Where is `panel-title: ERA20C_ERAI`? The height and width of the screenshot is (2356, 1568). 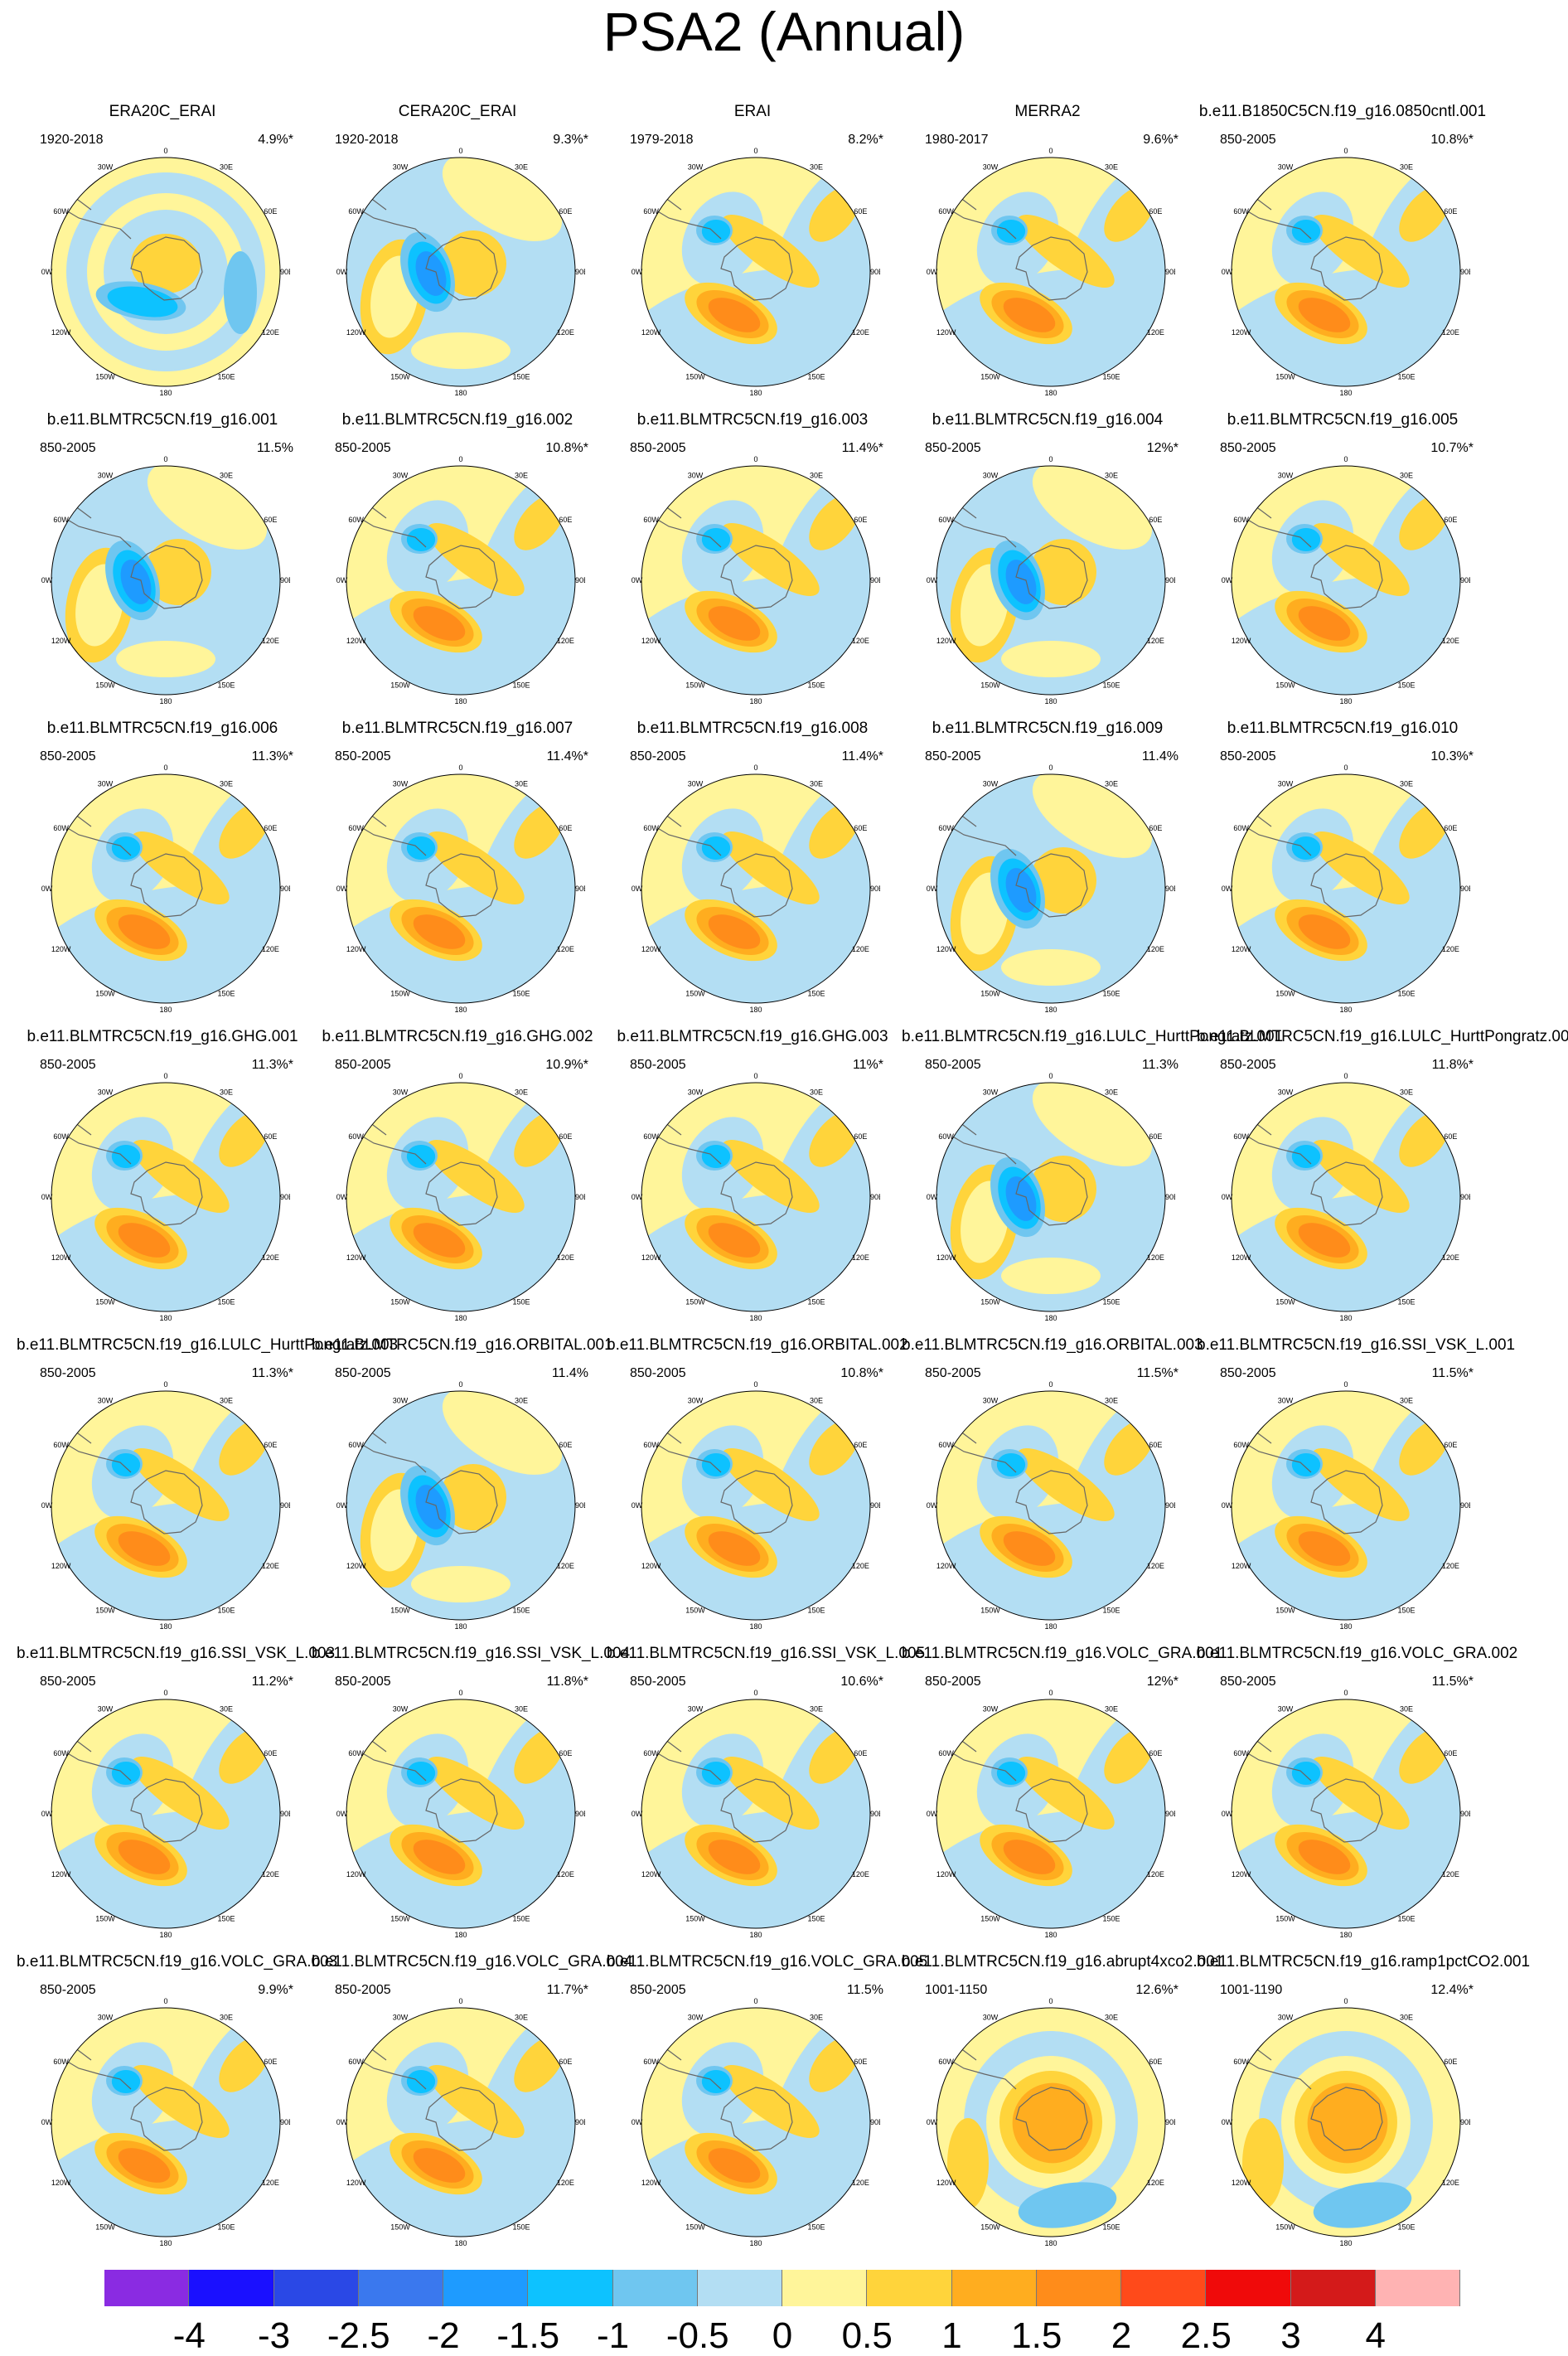 panel-title: ERA20C_ERAI is located at coordinates (162, 111).